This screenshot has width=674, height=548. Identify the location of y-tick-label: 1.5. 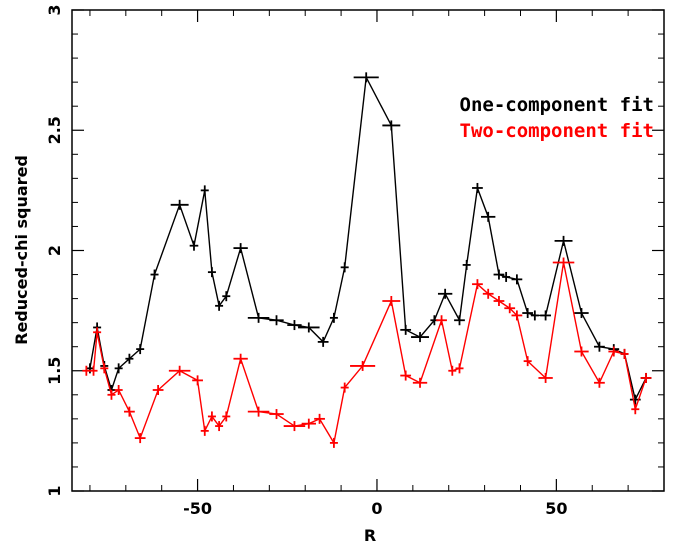
(54, 371).